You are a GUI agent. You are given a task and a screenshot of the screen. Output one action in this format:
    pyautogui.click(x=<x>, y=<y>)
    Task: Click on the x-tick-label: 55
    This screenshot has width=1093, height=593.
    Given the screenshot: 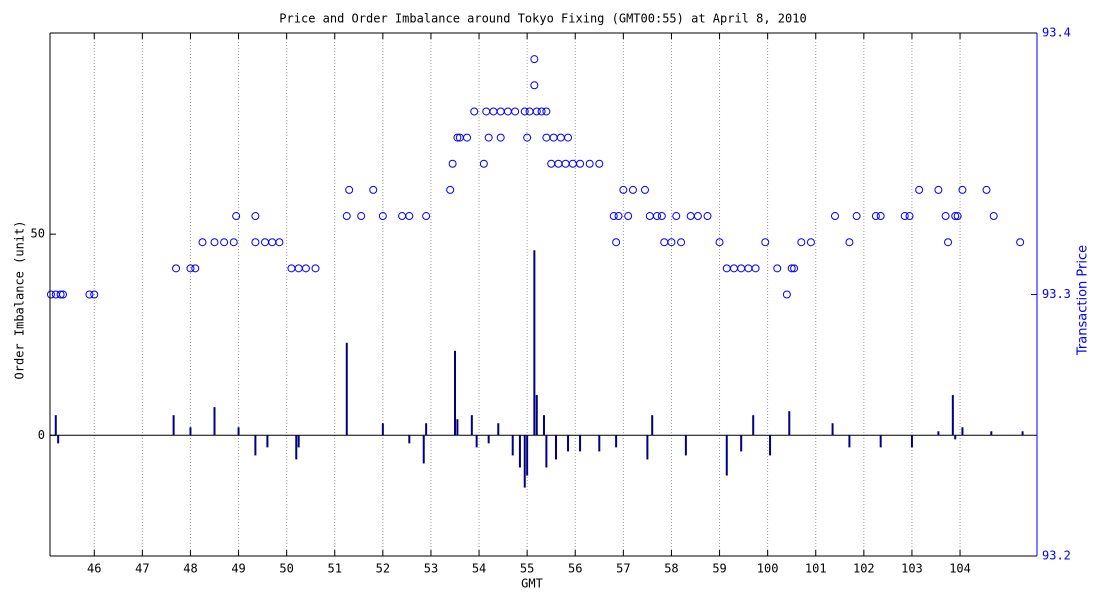 What is the action you would take?
    pyautogui.click(x=527, y=569)
    